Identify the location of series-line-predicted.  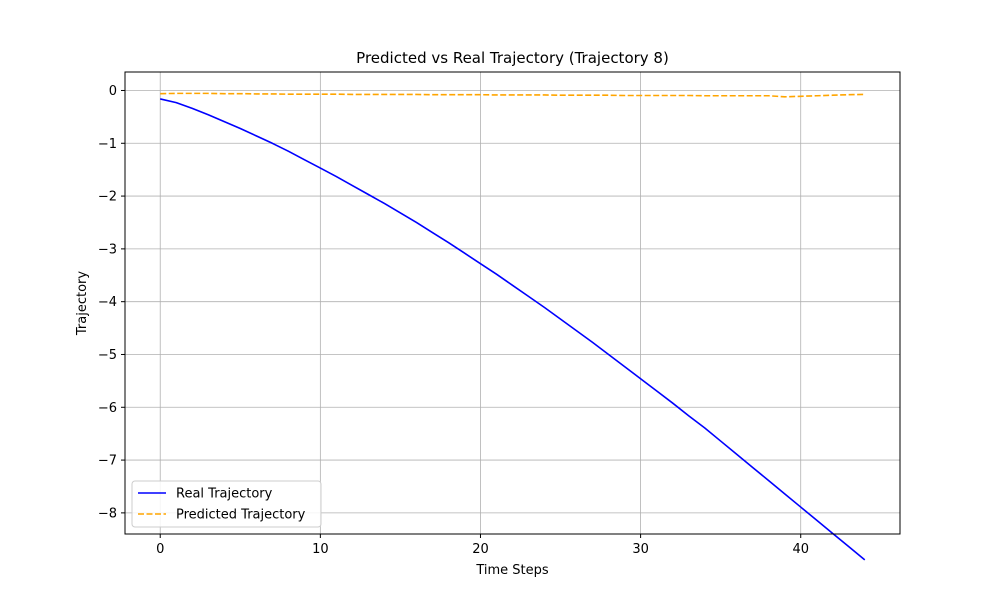
(512, 95).